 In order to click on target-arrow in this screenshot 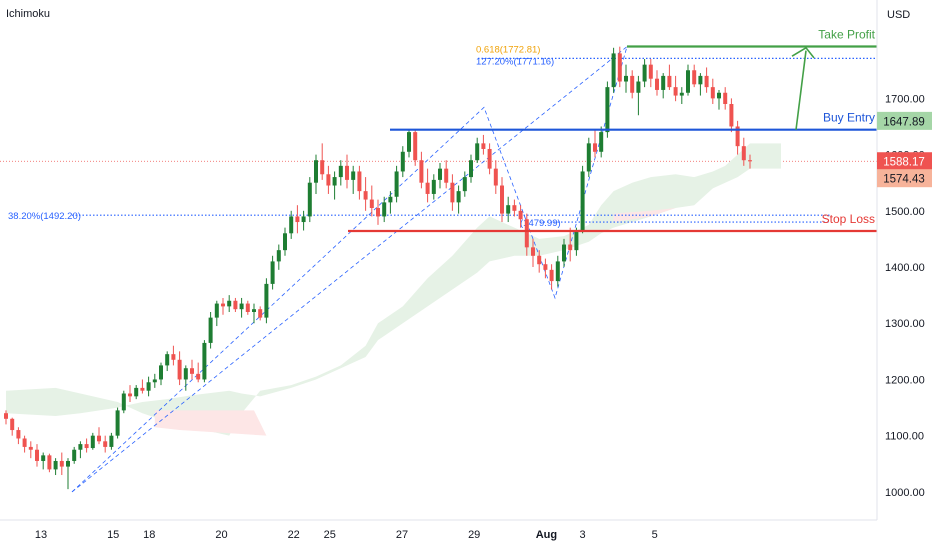, I will do `click(803, 88)`.